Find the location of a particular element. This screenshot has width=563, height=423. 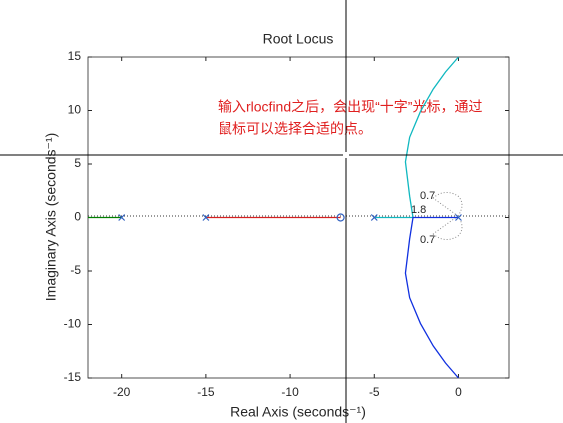

annotation: 输入rlocfind之后，会出现“十字”光标，通过 is located at coordinates (350, 107).